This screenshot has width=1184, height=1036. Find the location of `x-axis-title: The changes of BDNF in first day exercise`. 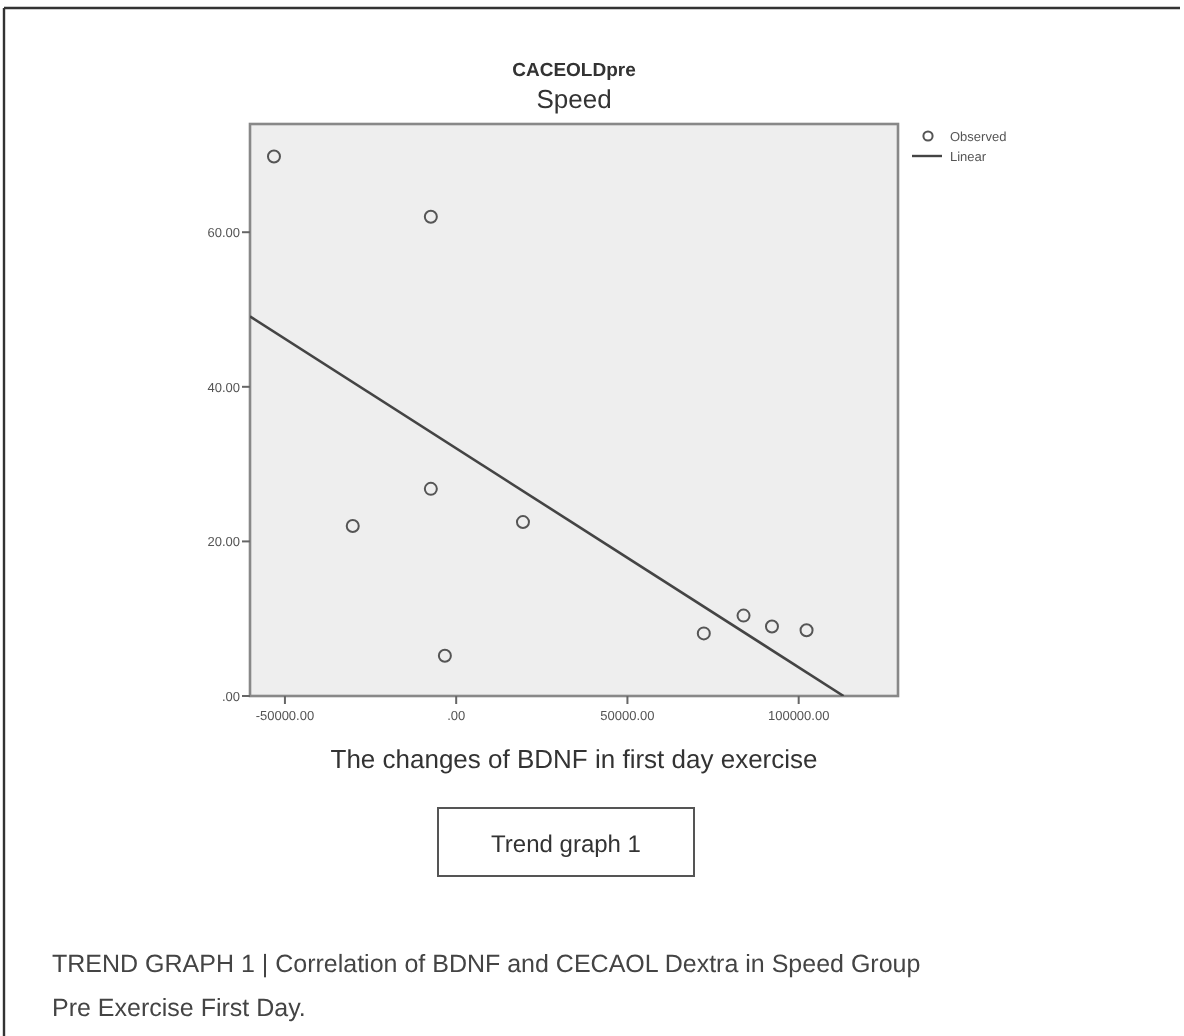

x-axis-title: The changes of BDNF in first day exercise is located at coordinates (574, 759).